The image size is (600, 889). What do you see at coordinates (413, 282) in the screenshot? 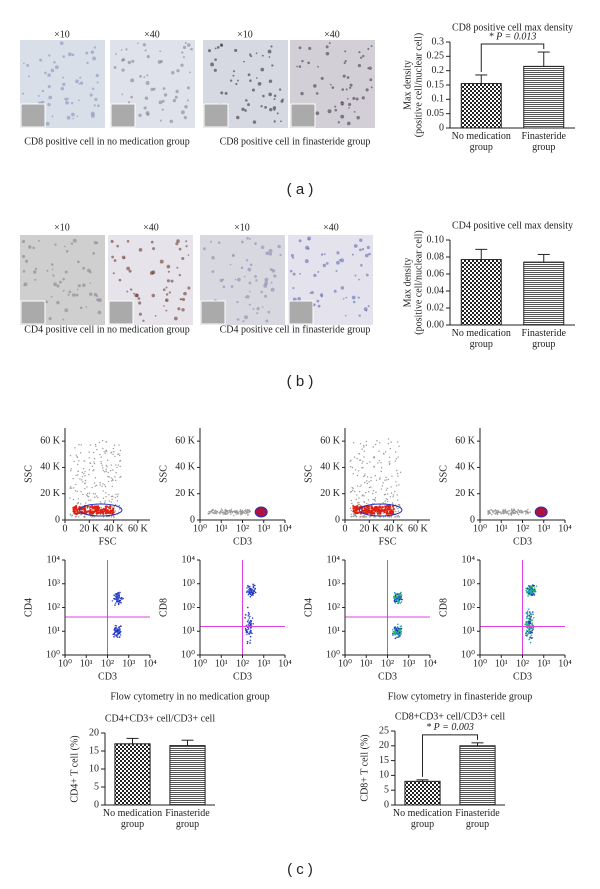
I see `y-axis-title: Max density (positive cell/nuclear cell)` at bounding box center [413, 282].